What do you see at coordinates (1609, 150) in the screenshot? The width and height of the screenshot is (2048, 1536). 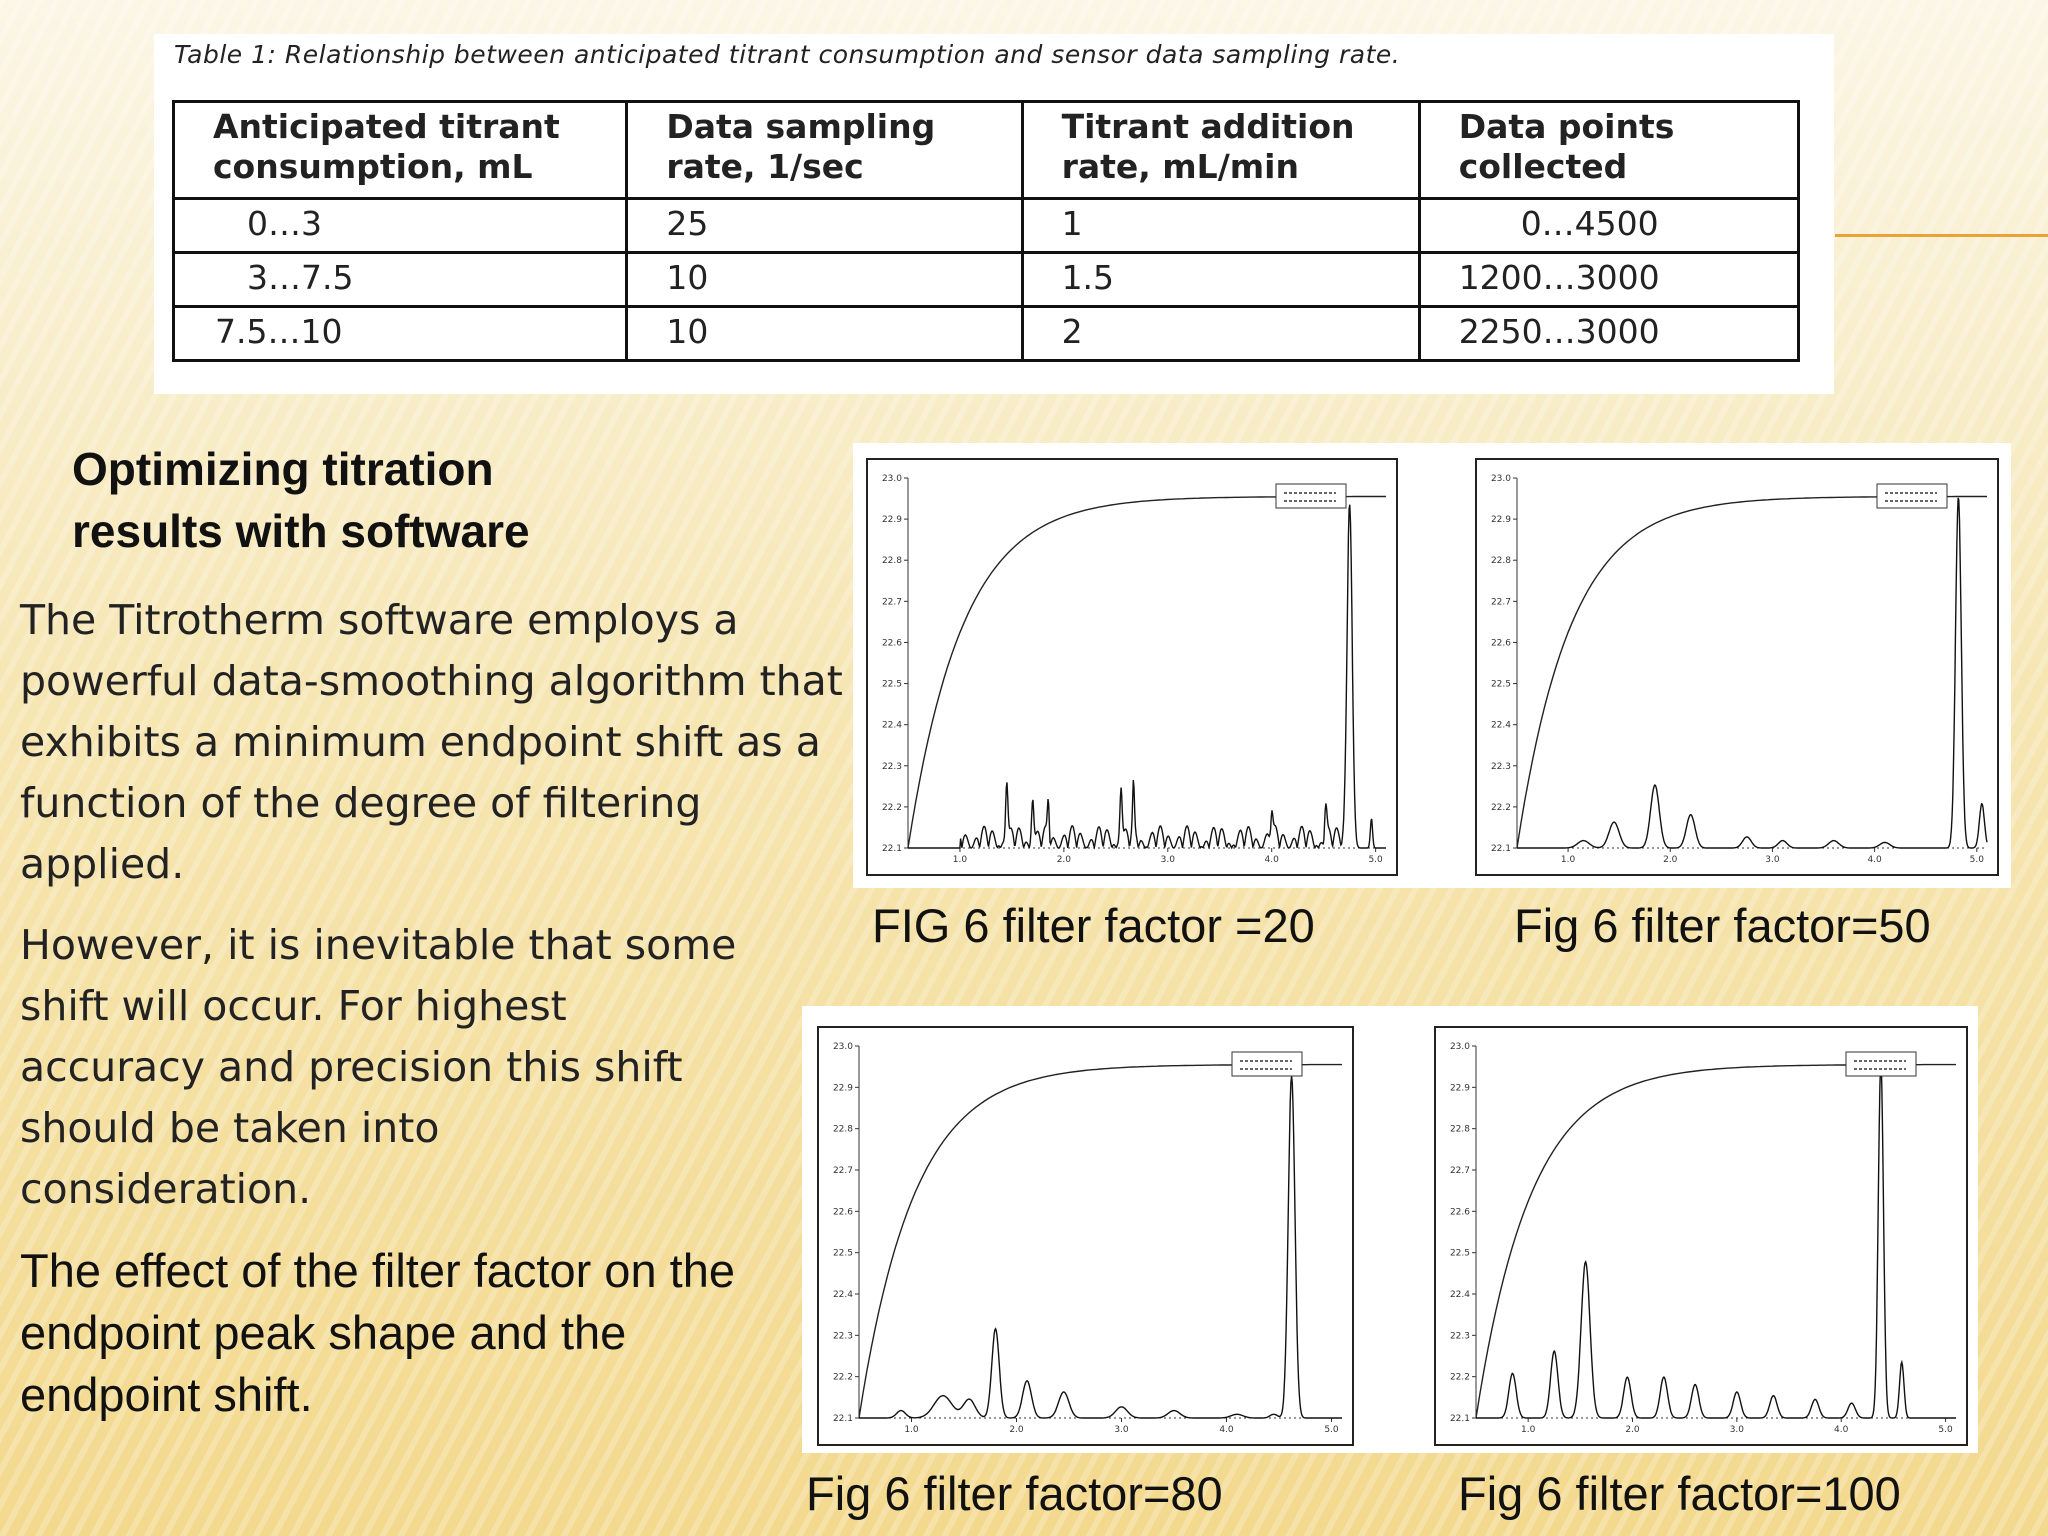 I see `table-header: Data points collected` at bounding box center [1609, 150].